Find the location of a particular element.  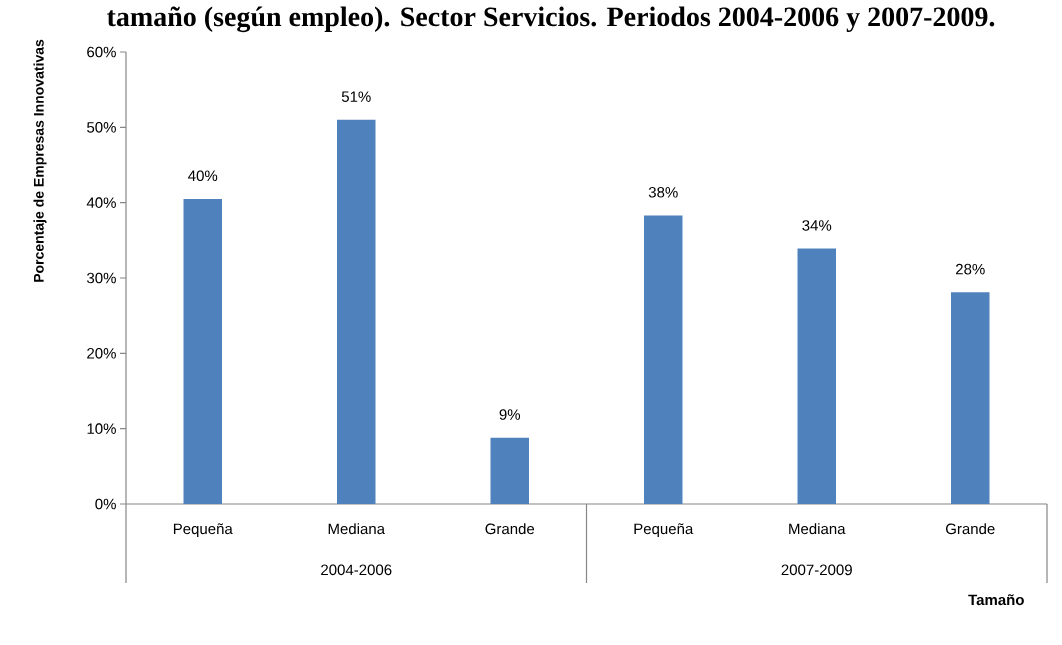

chart-title: tamaño (según empleo). Sector Servicios. Periodos 2004-2006 y 2007-2009. is located at coordinates (551, 19).